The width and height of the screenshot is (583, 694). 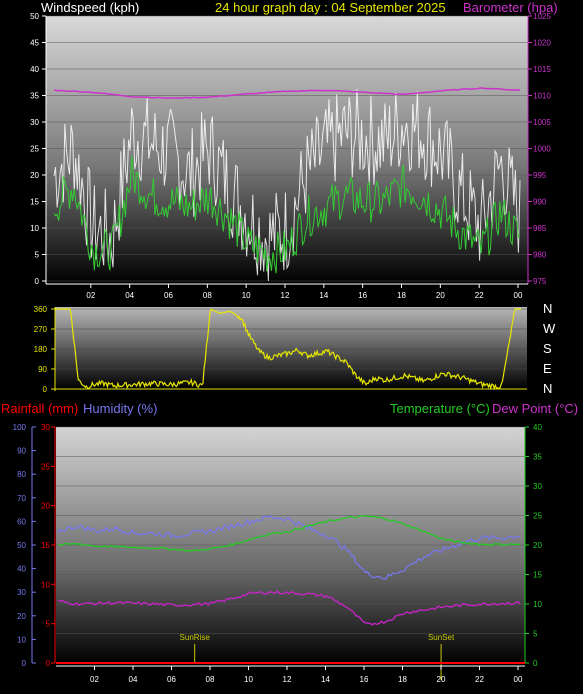 I want to click on temperature-tick-label: 10, so click(x=537, y=604).